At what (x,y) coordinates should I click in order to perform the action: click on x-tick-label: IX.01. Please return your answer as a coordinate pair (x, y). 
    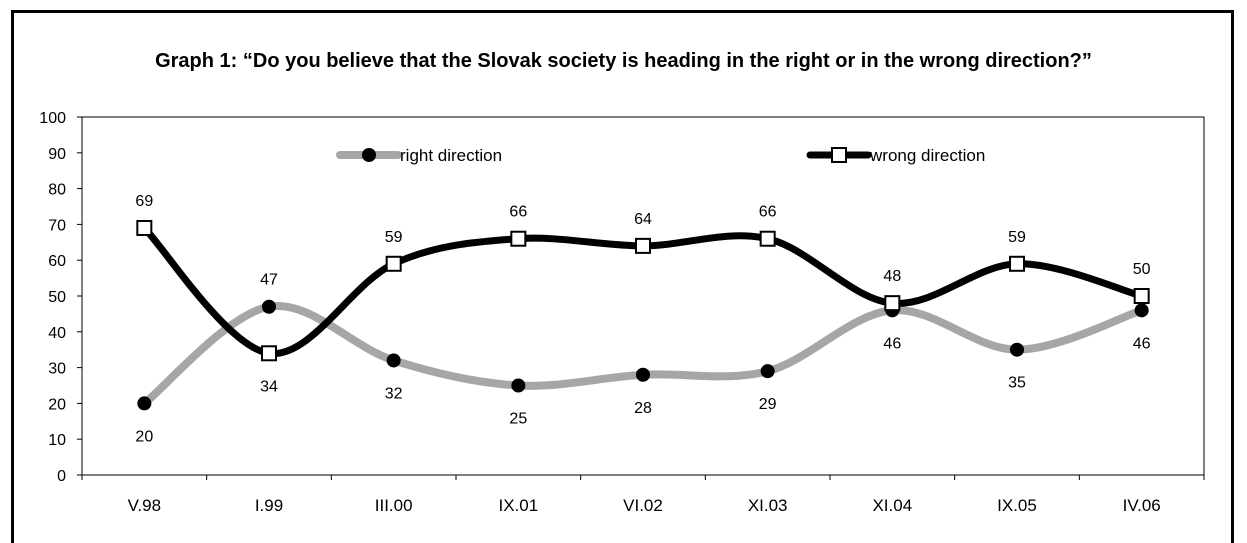
    Looking at the image, I should click on (518, 505).